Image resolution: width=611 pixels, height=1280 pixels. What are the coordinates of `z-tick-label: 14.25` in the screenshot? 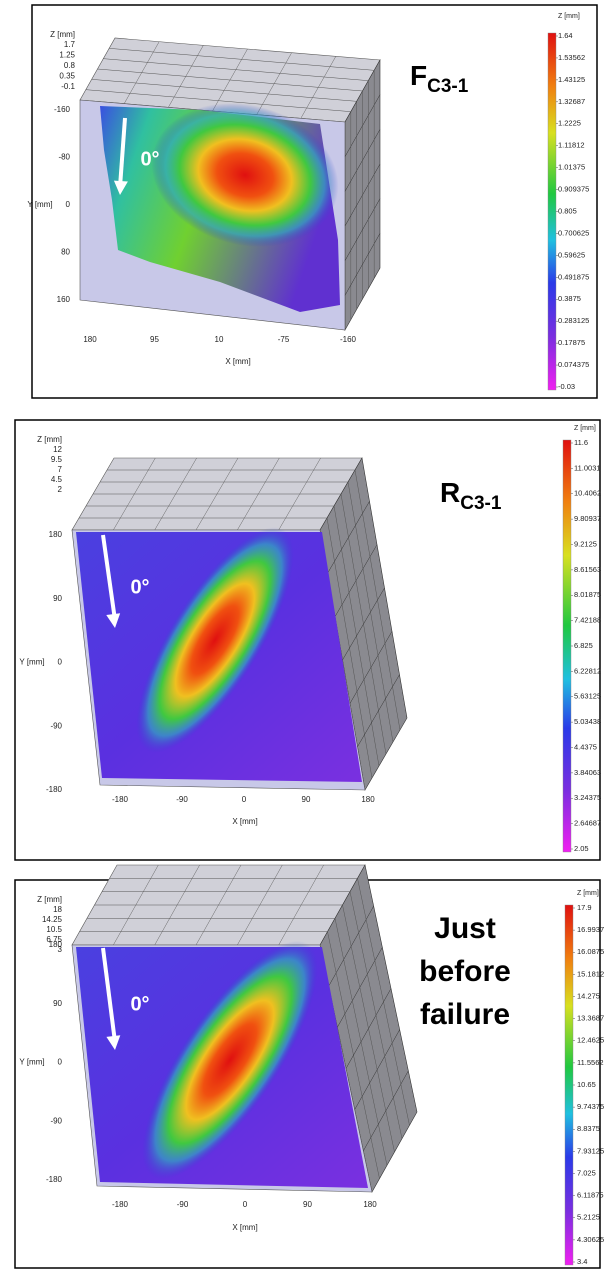 It's located at (52, 919).